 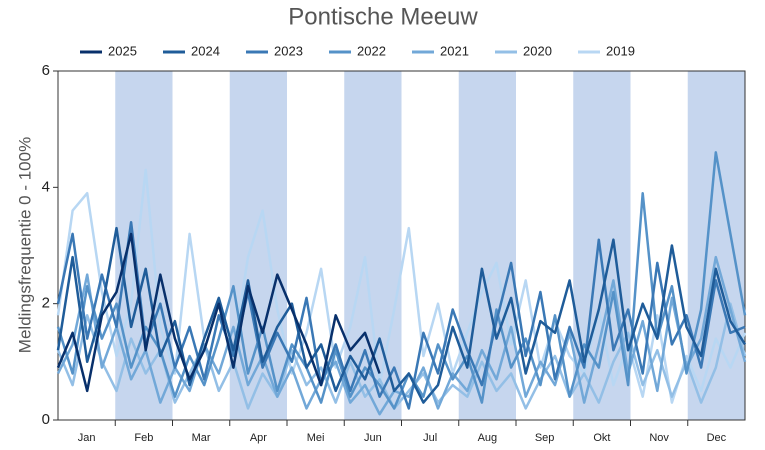 I want to click on y-tick-label: 2, so click(x=46, y=303).